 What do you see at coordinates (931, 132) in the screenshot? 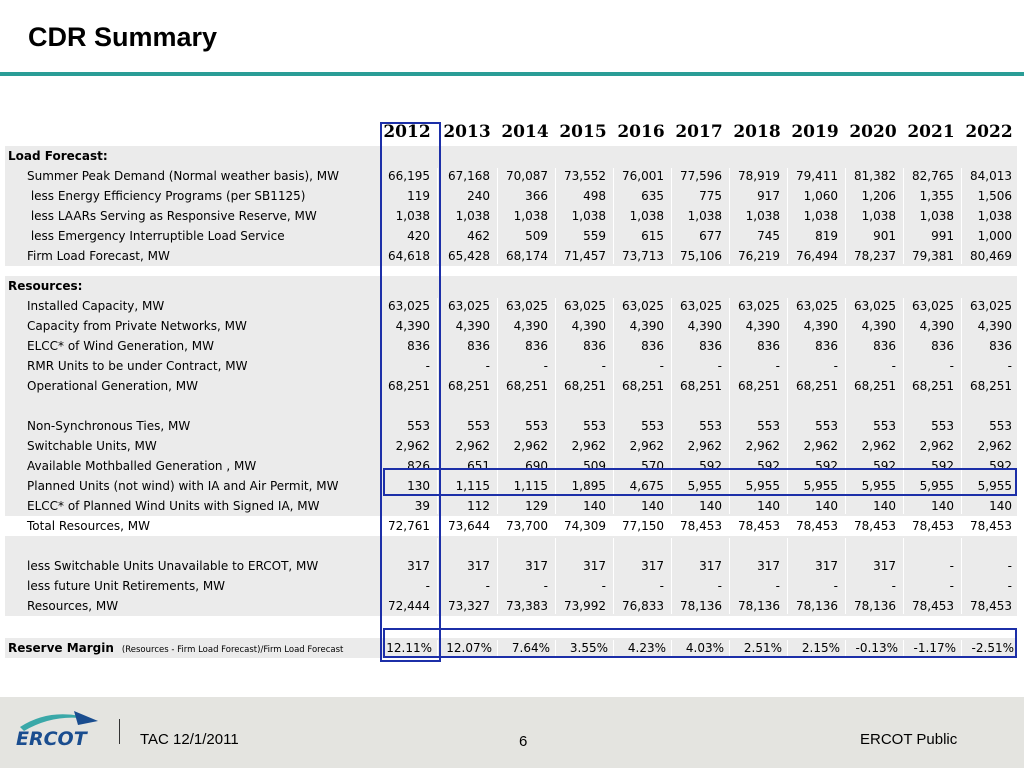
I see `year-header: 2021` at bounding box center [931, 132].